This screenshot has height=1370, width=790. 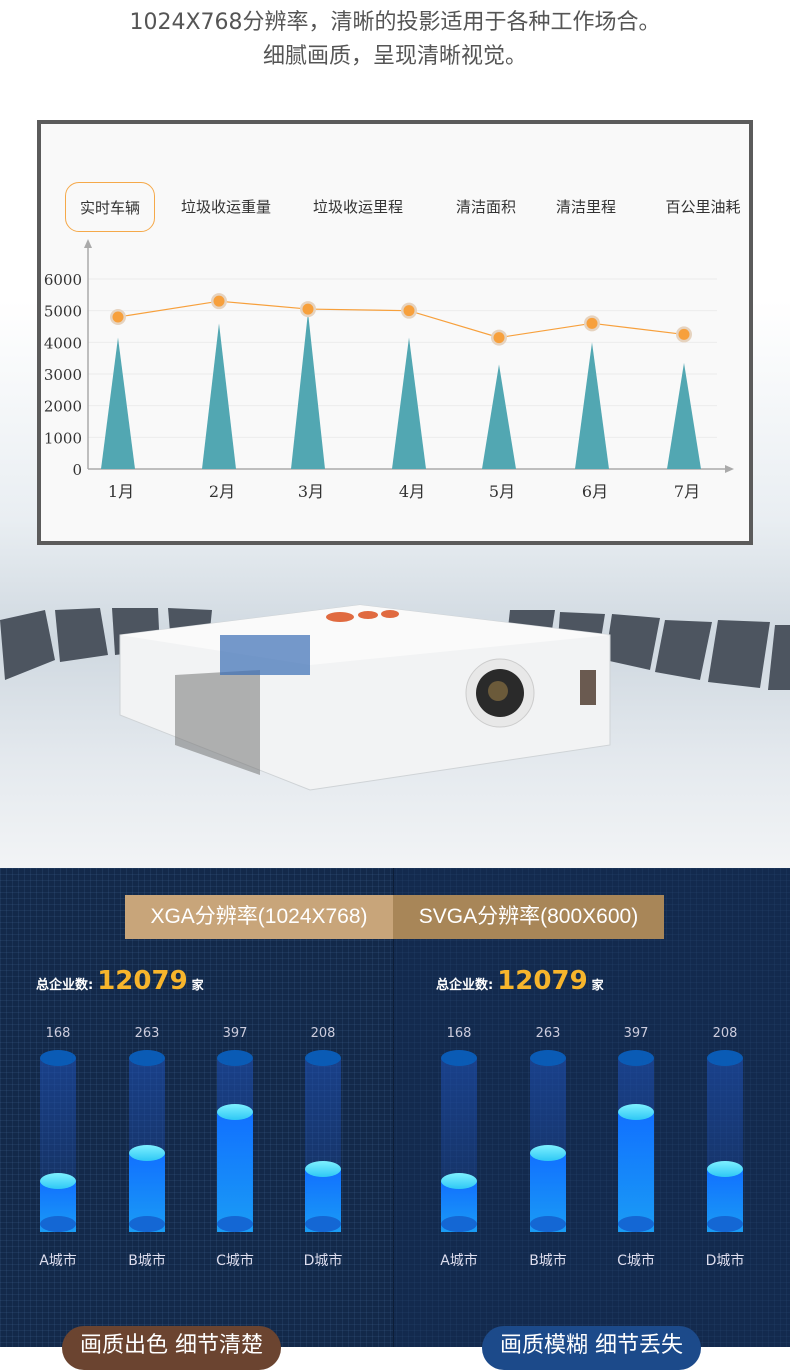 What do you see at coordinates (357, 207) in the screenshot?
I see `tab-garbage-mileage: 垃圾收运里程` at bounding box center [357, 207].